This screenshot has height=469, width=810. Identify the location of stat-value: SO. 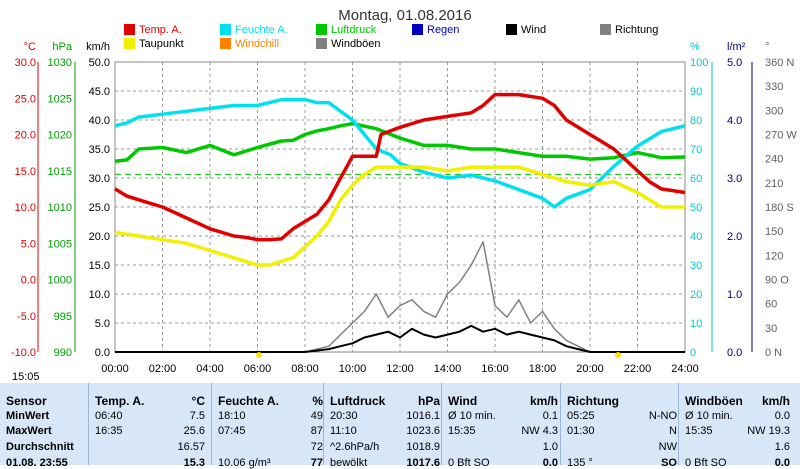
(669, 463).